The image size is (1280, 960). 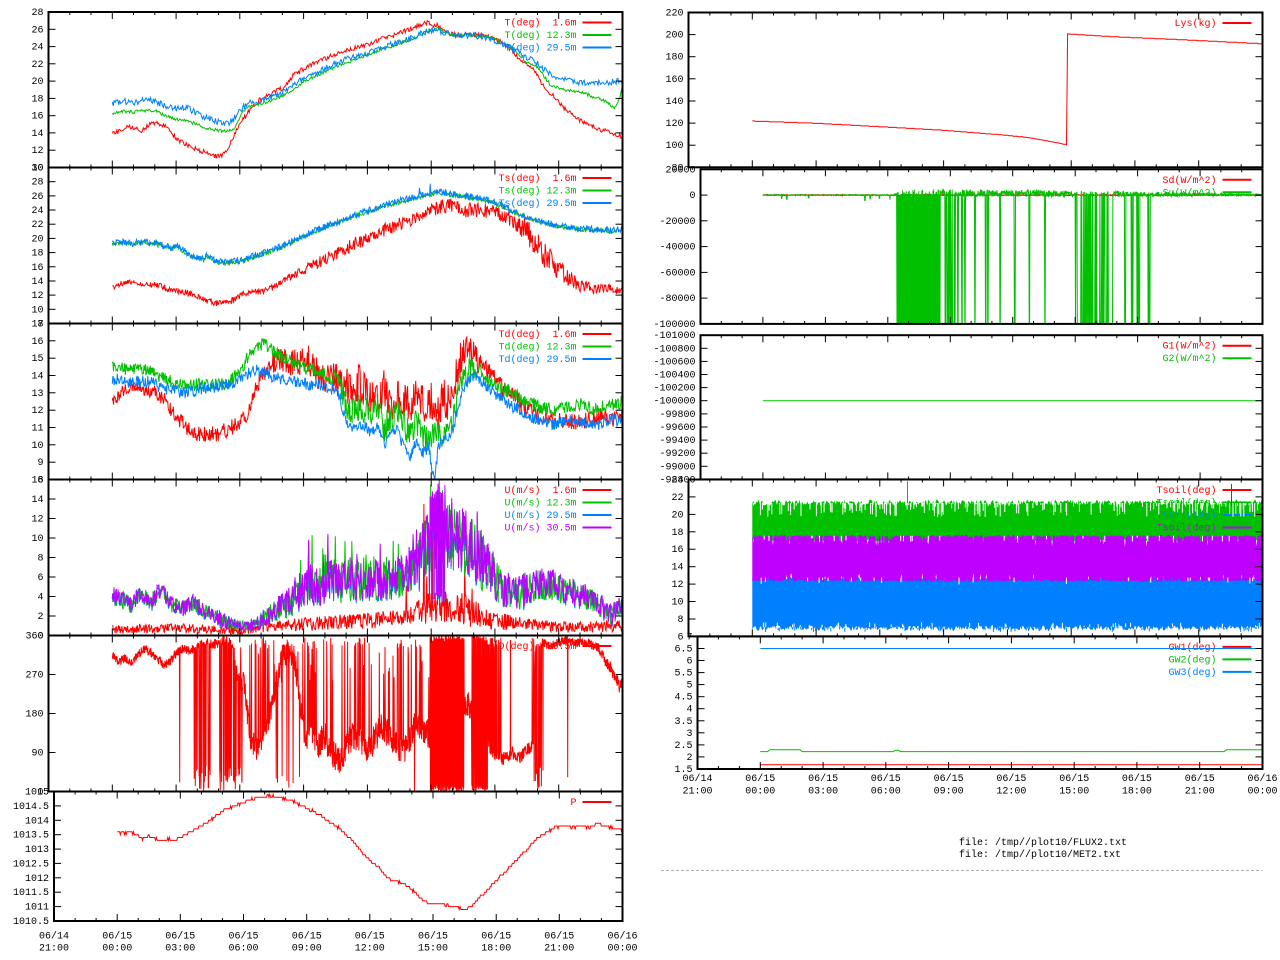 I want to click on svg-text: -40000, so click(x=677, y=248).